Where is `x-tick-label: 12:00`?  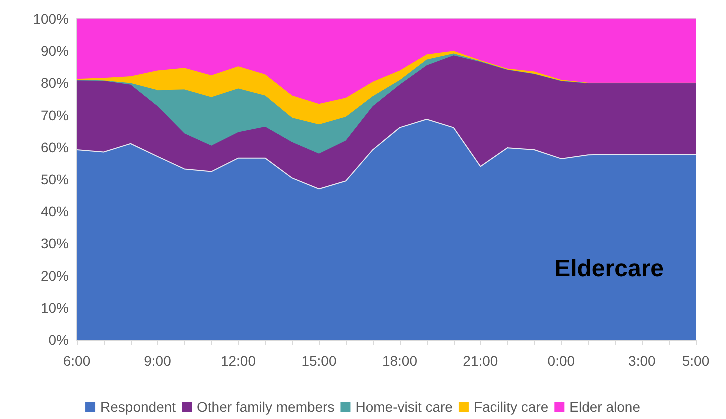
x-tick-label: 12:00 is located at coordinates (238, 361).